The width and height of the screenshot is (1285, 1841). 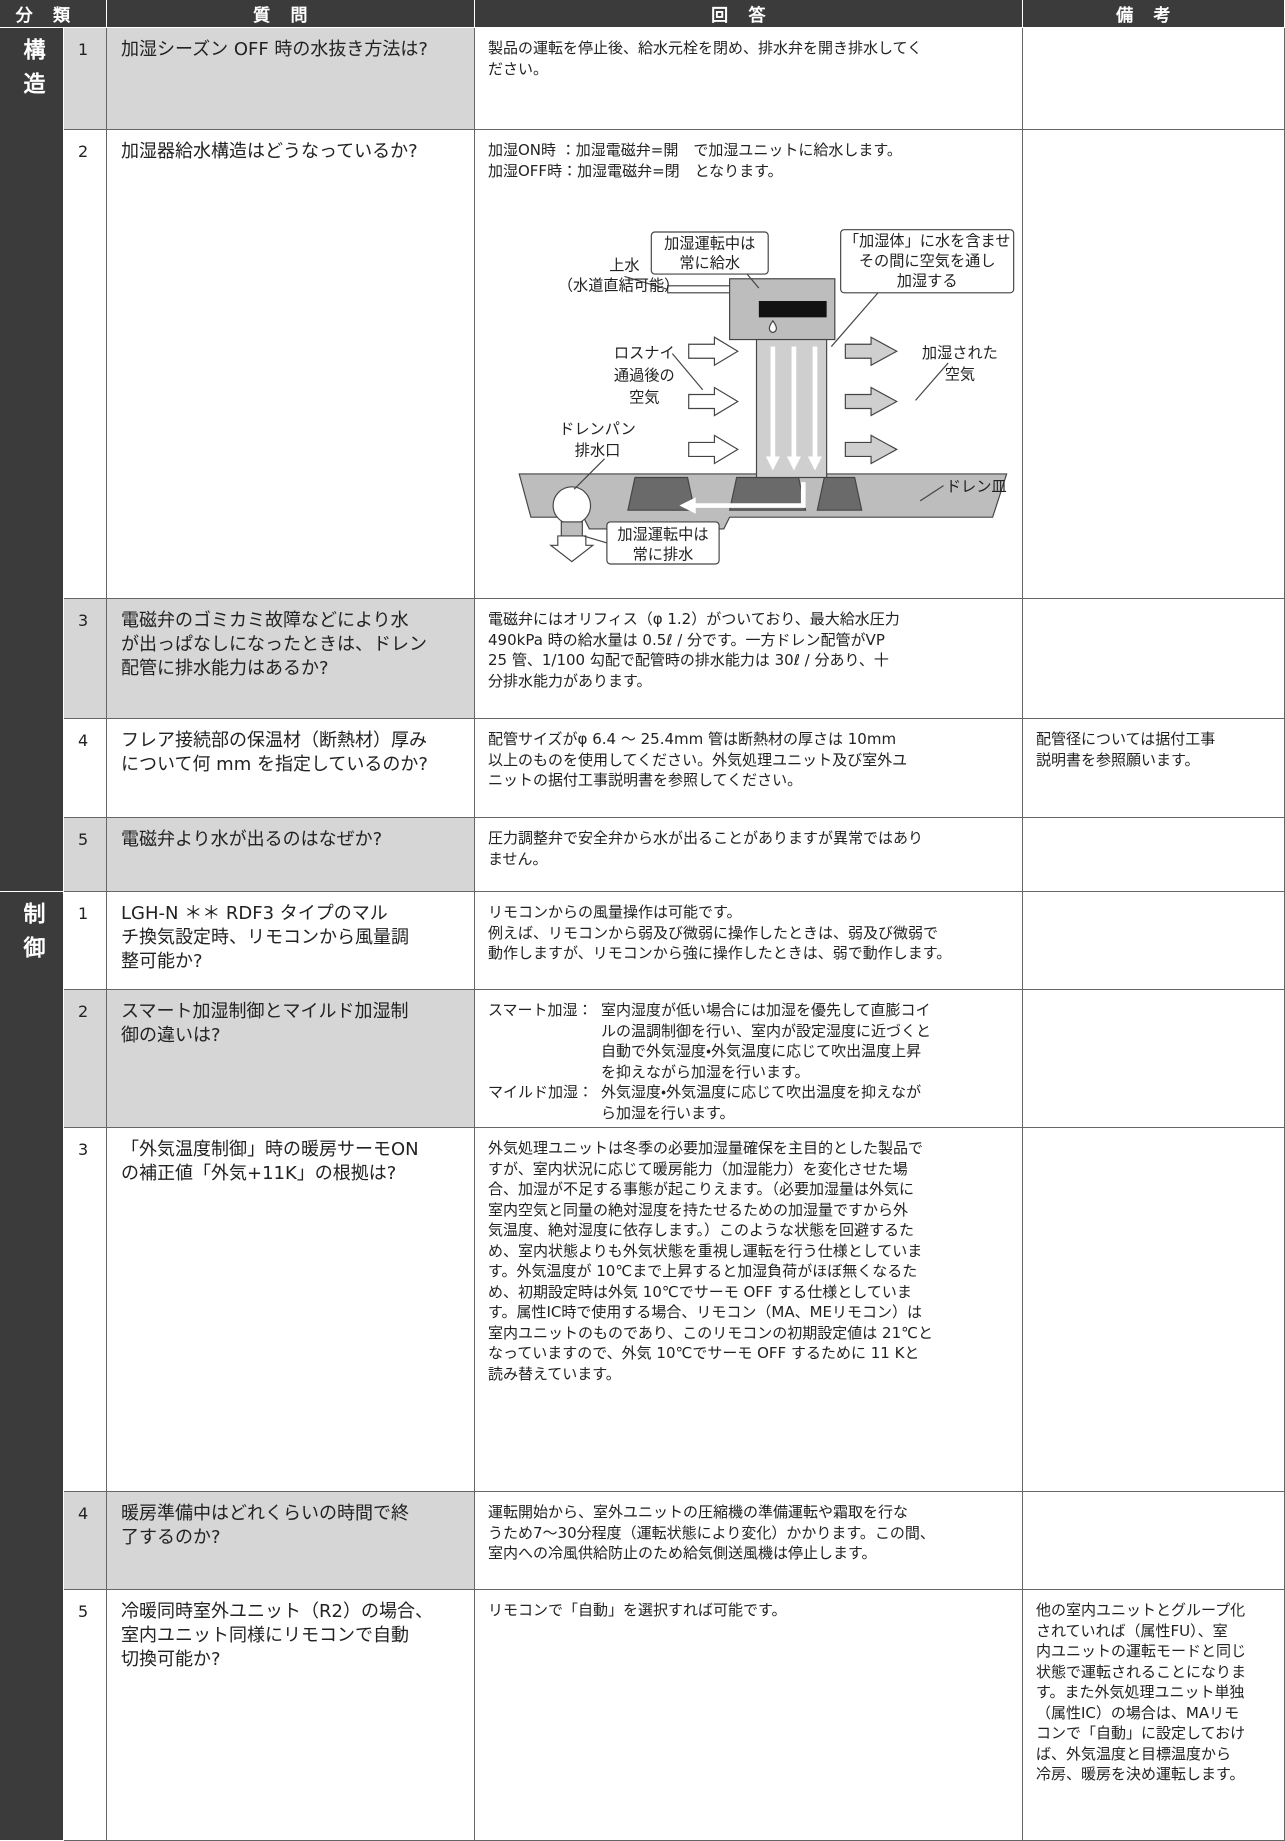 What do you see at coordinates (705, 48) in the screenshot?
I see `answer-line: 製品の運転を停止後、給水元栓を閉め、排水弁を開き排水してく` at bounding box center [705, 48].